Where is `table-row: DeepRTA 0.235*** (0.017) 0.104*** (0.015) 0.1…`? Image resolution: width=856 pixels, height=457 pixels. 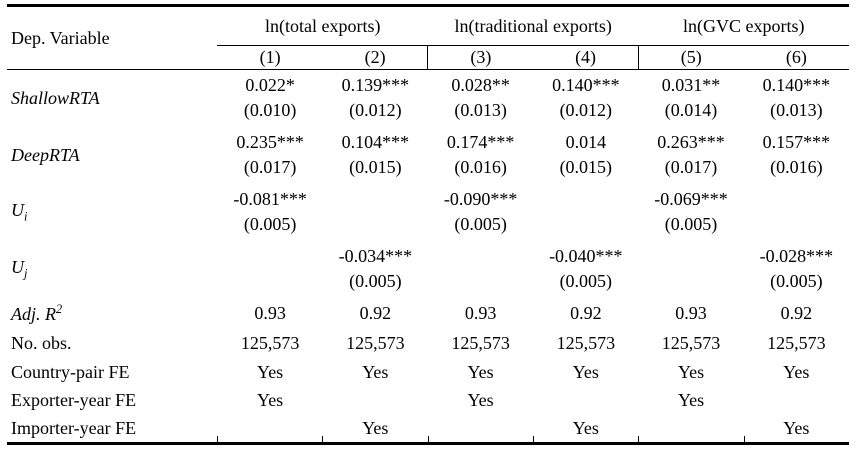 table-row: DeepRTA 0.235*** (0.017) 0.104*** (0.015) 0.1… is located at coordinates (428, 155).